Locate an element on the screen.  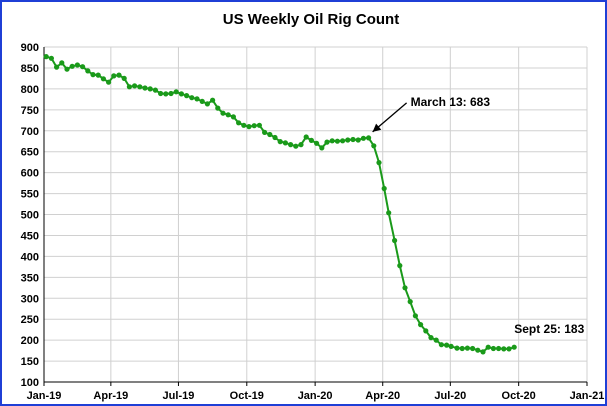
y-tick-label: 550 is located at coordinates (30, 195).